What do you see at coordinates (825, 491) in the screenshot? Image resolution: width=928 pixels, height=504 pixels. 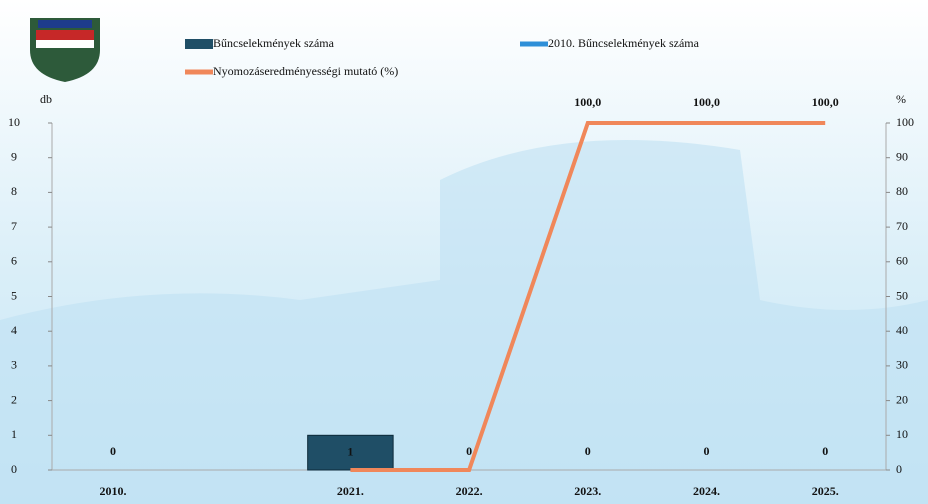 I see `x-tick-label: 2025.` at bounding box center [825, 491].